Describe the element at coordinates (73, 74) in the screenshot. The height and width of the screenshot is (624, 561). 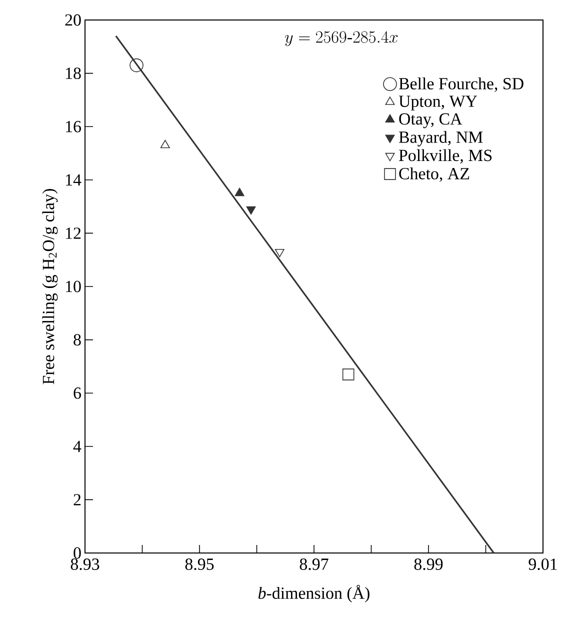
I see `y-tick-label: 18` at that location.